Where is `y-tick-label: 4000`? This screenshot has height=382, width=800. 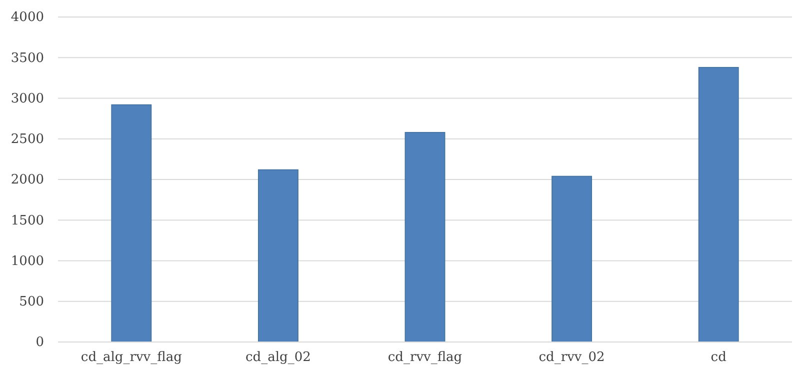 y-tick-label: 4000 is located at coordinates (27, 18).